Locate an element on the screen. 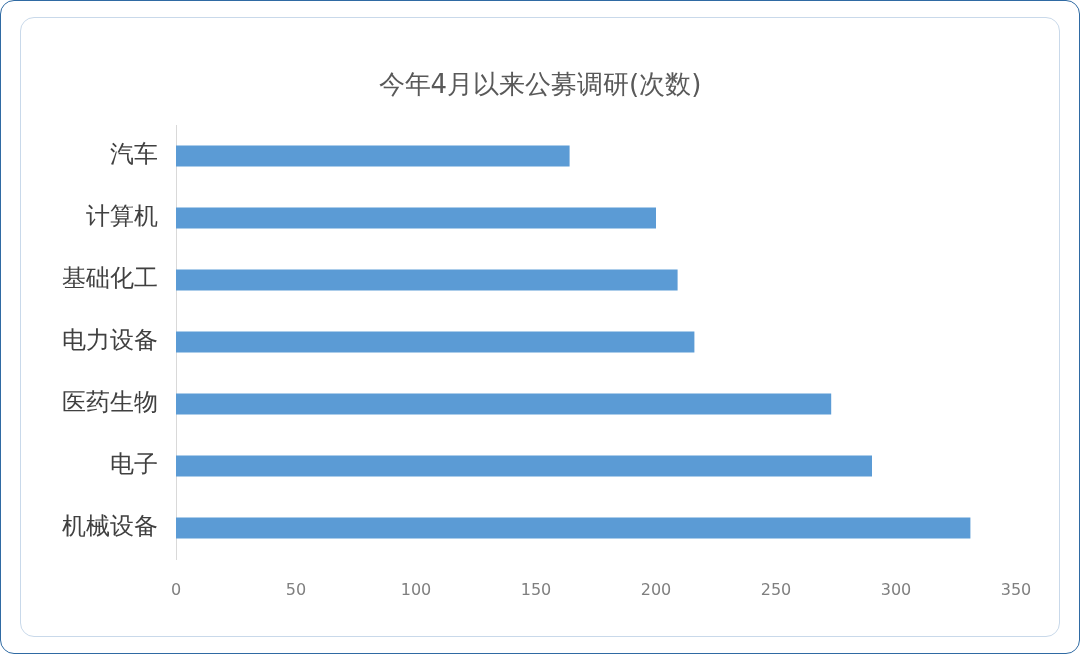  x-tick-label: 300 is located at coordinates (896, 589).